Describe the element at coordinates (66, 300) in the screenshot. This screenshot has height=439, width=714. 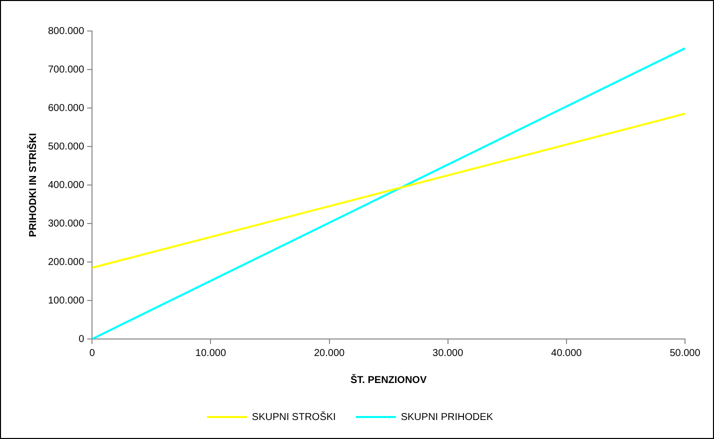
I see `y-tick-label: 100.000` at that location.